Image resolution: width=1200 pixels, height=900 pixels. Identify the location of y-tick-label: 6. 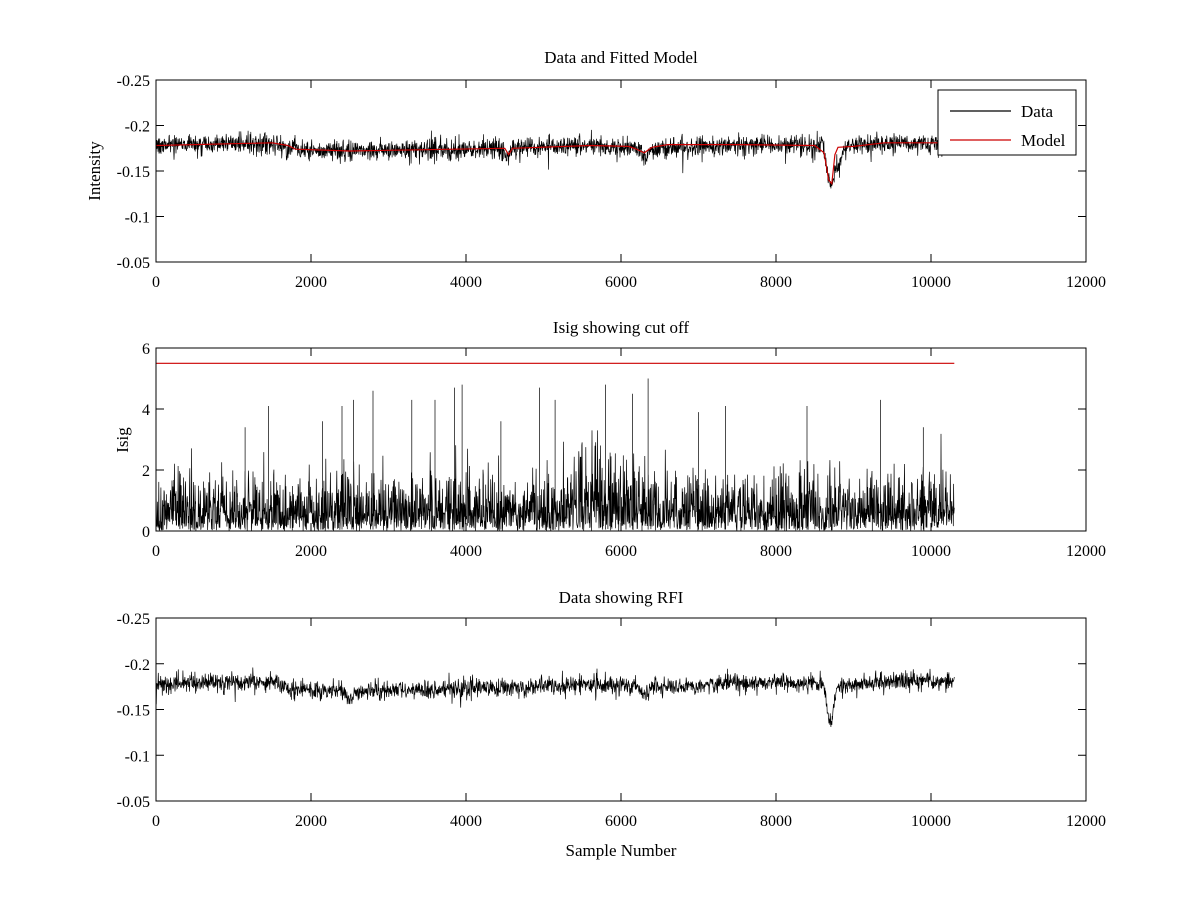
(146, 349).